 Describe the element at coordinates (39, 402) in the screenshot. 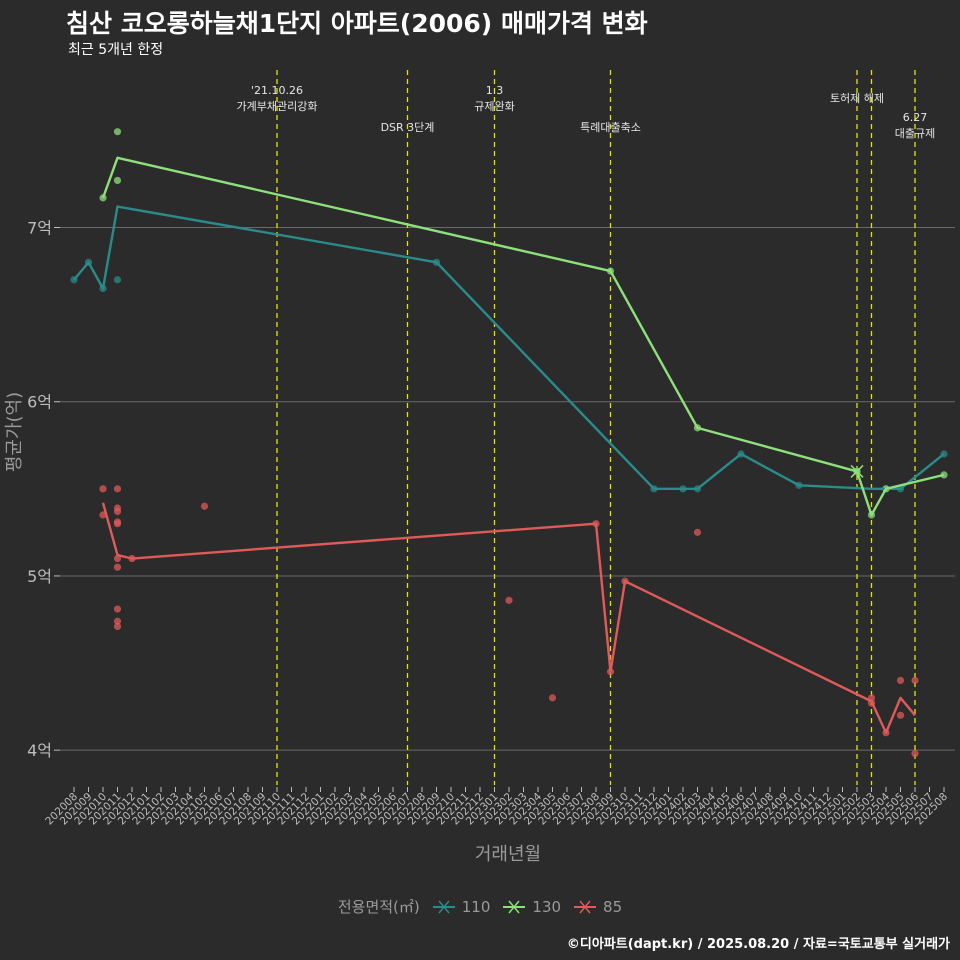

I see `y-tick-label: 6억` at that location.